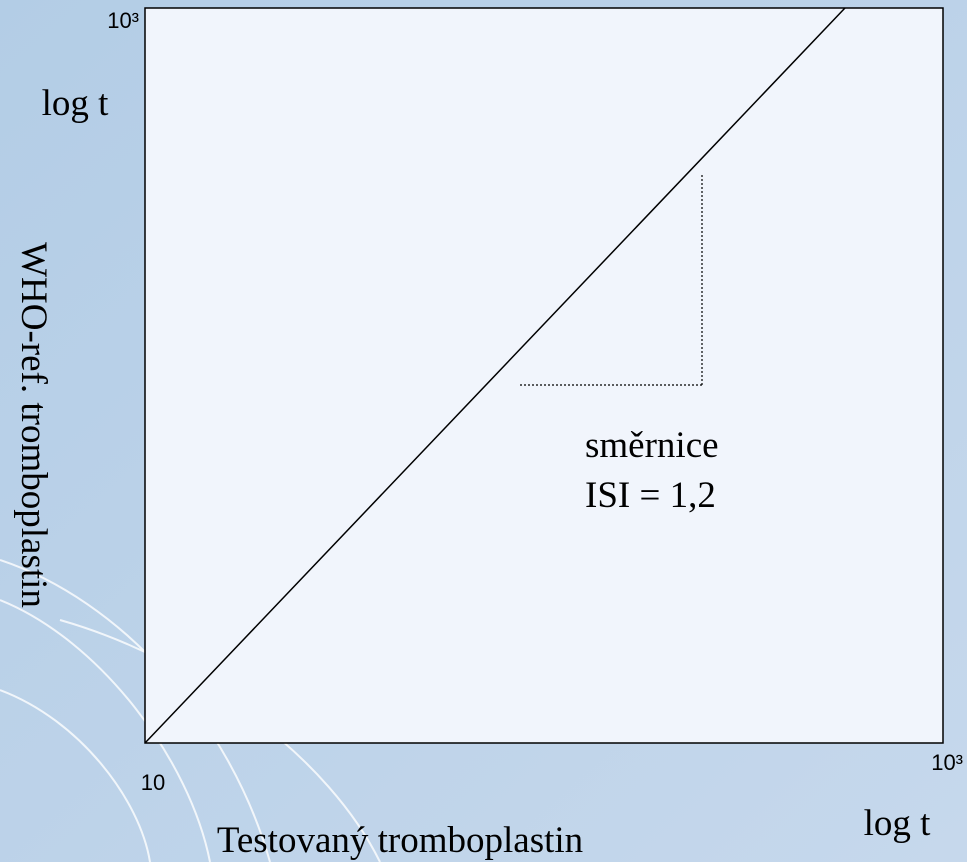  Describe the element at coordinates (898, 823) in the screenshot. I see `x-unit: log t` at that location.